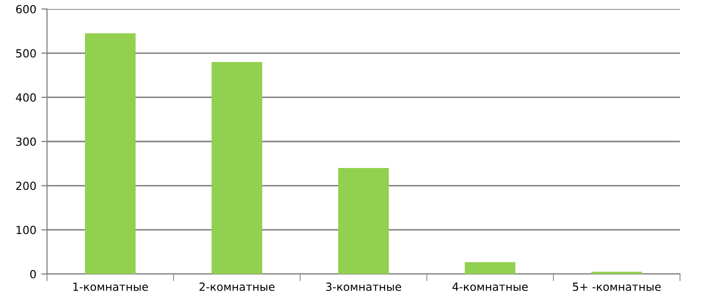 The height and width of the screenshot is (307, 703). What do you see at coordinates (490, 286) in the screenshot?
I see `x-tick-label: 4-комнатные` at bounding box center [490, 286].